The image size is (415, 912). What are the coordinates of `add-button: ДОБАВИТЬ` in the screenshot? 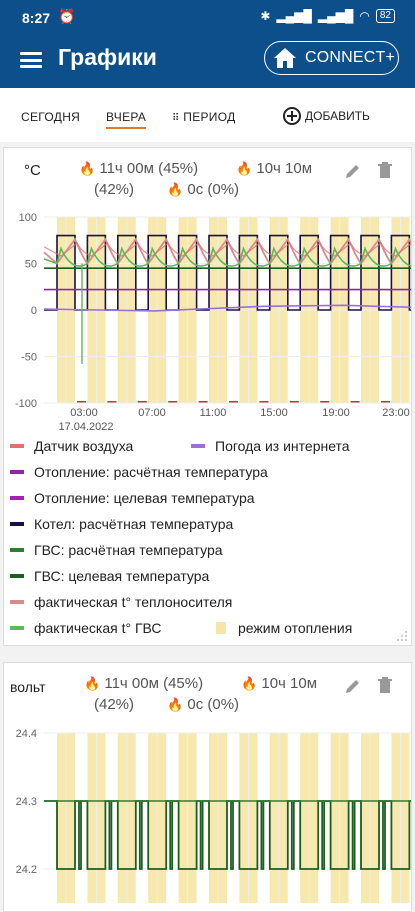 It's located at (326, 116).